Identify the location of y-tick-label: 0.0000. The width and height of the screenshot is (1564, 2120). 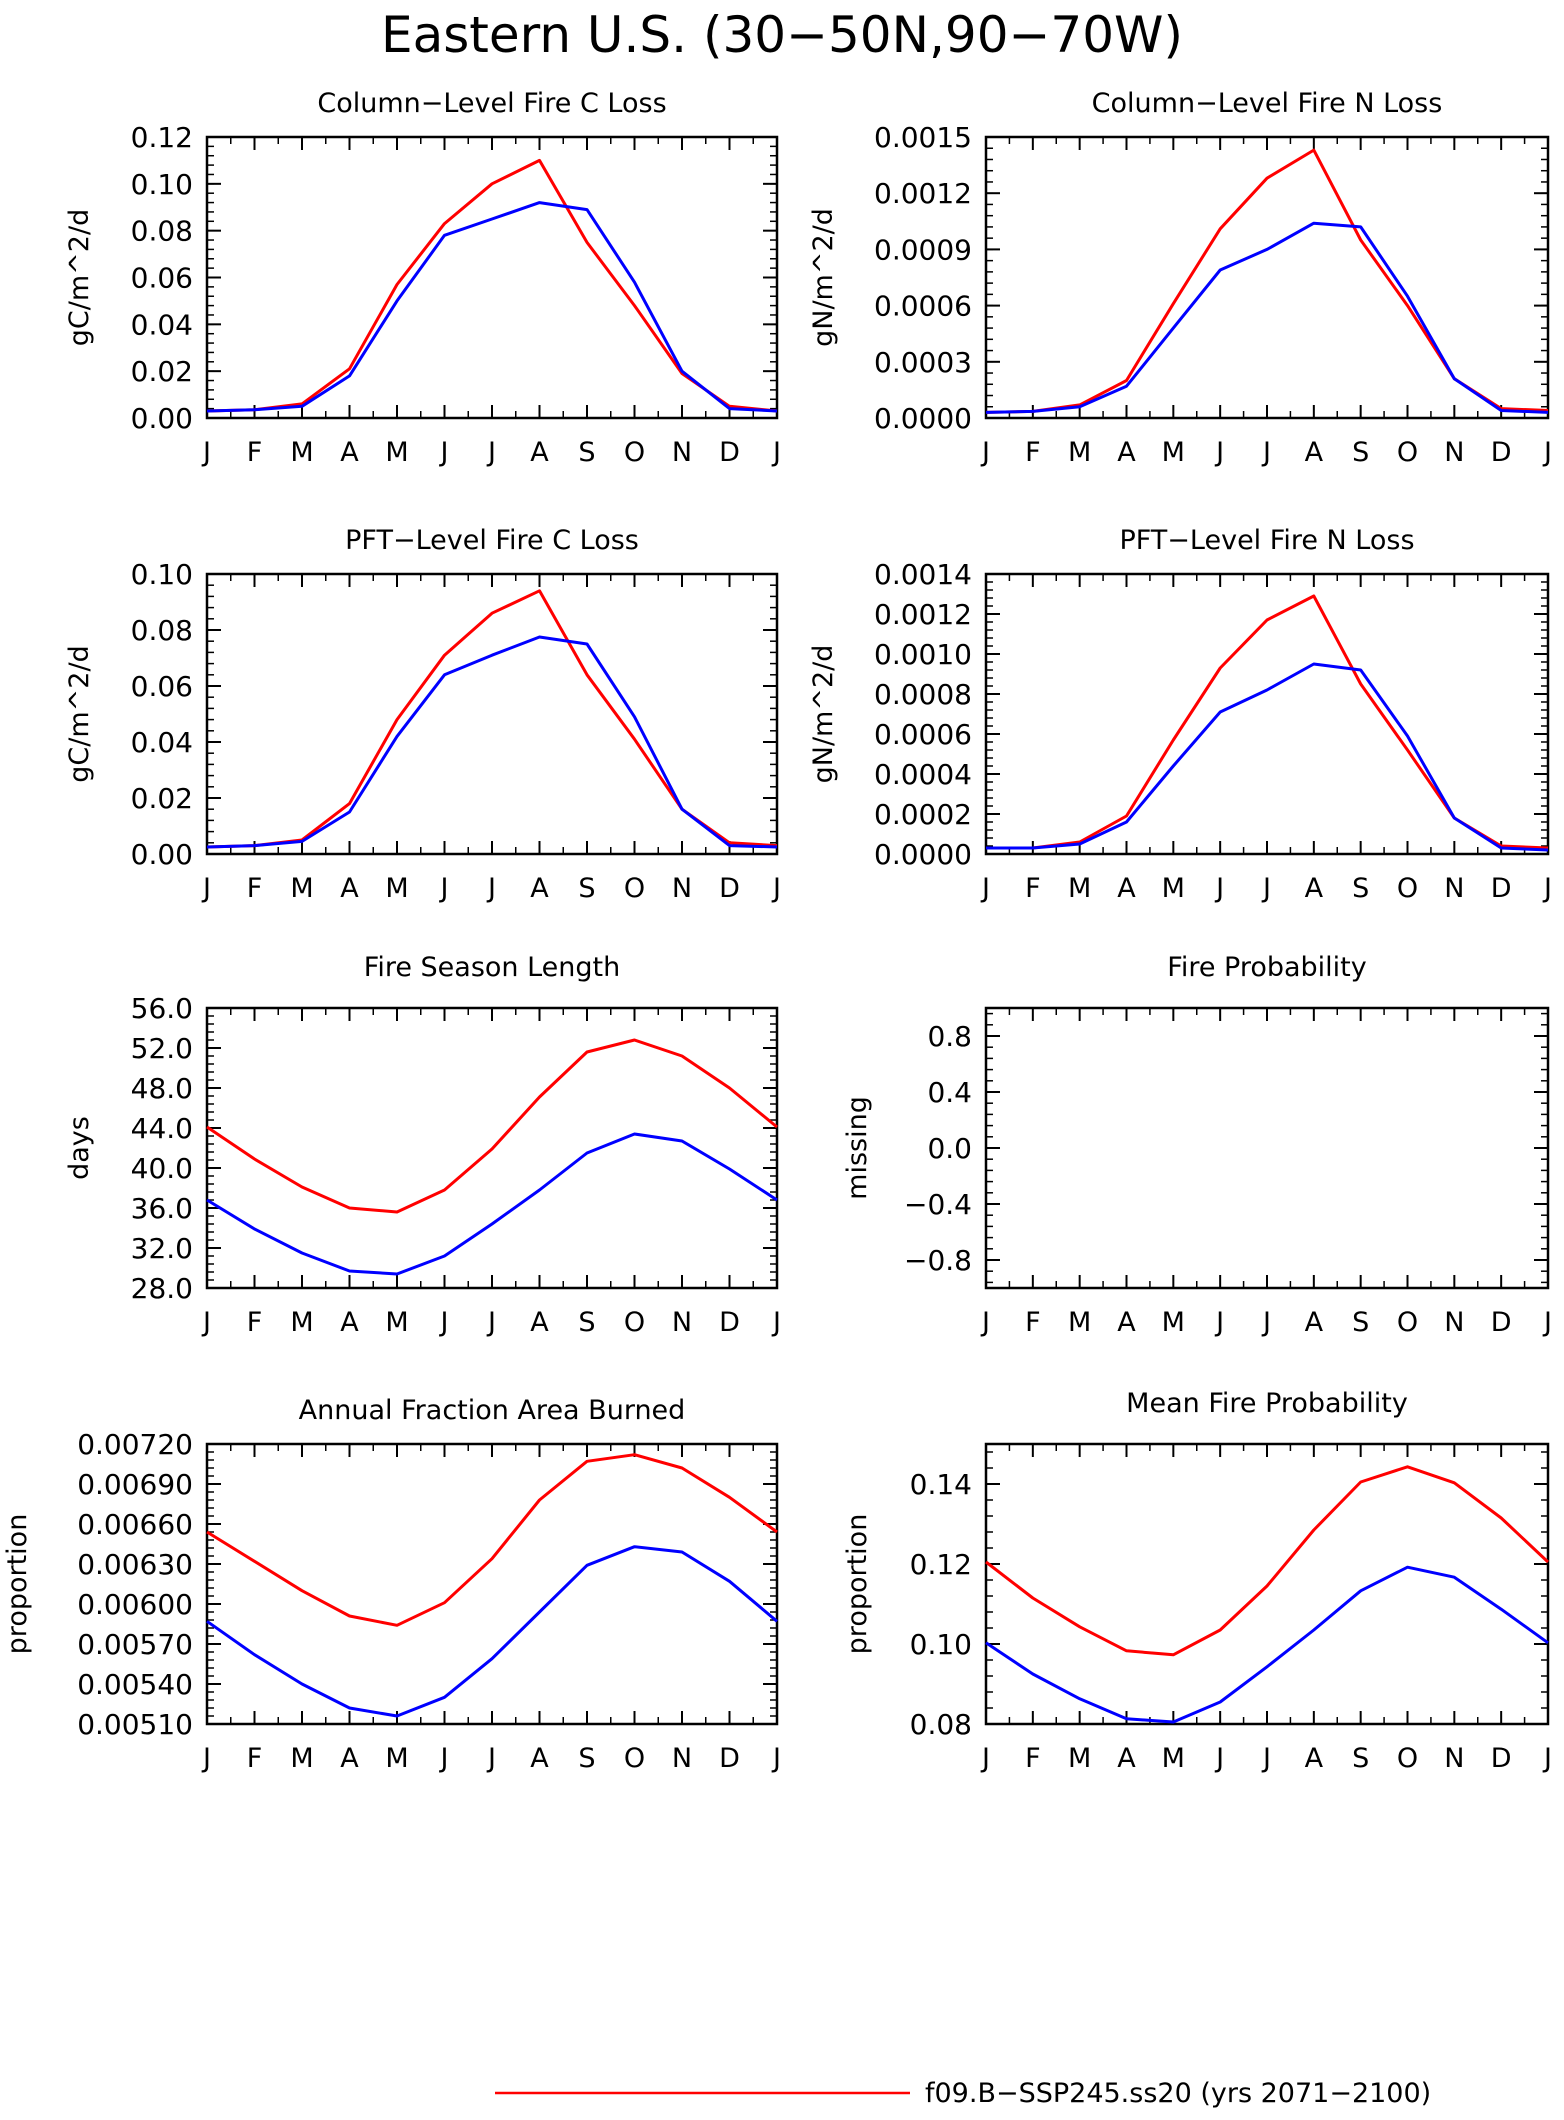
(923, 854).